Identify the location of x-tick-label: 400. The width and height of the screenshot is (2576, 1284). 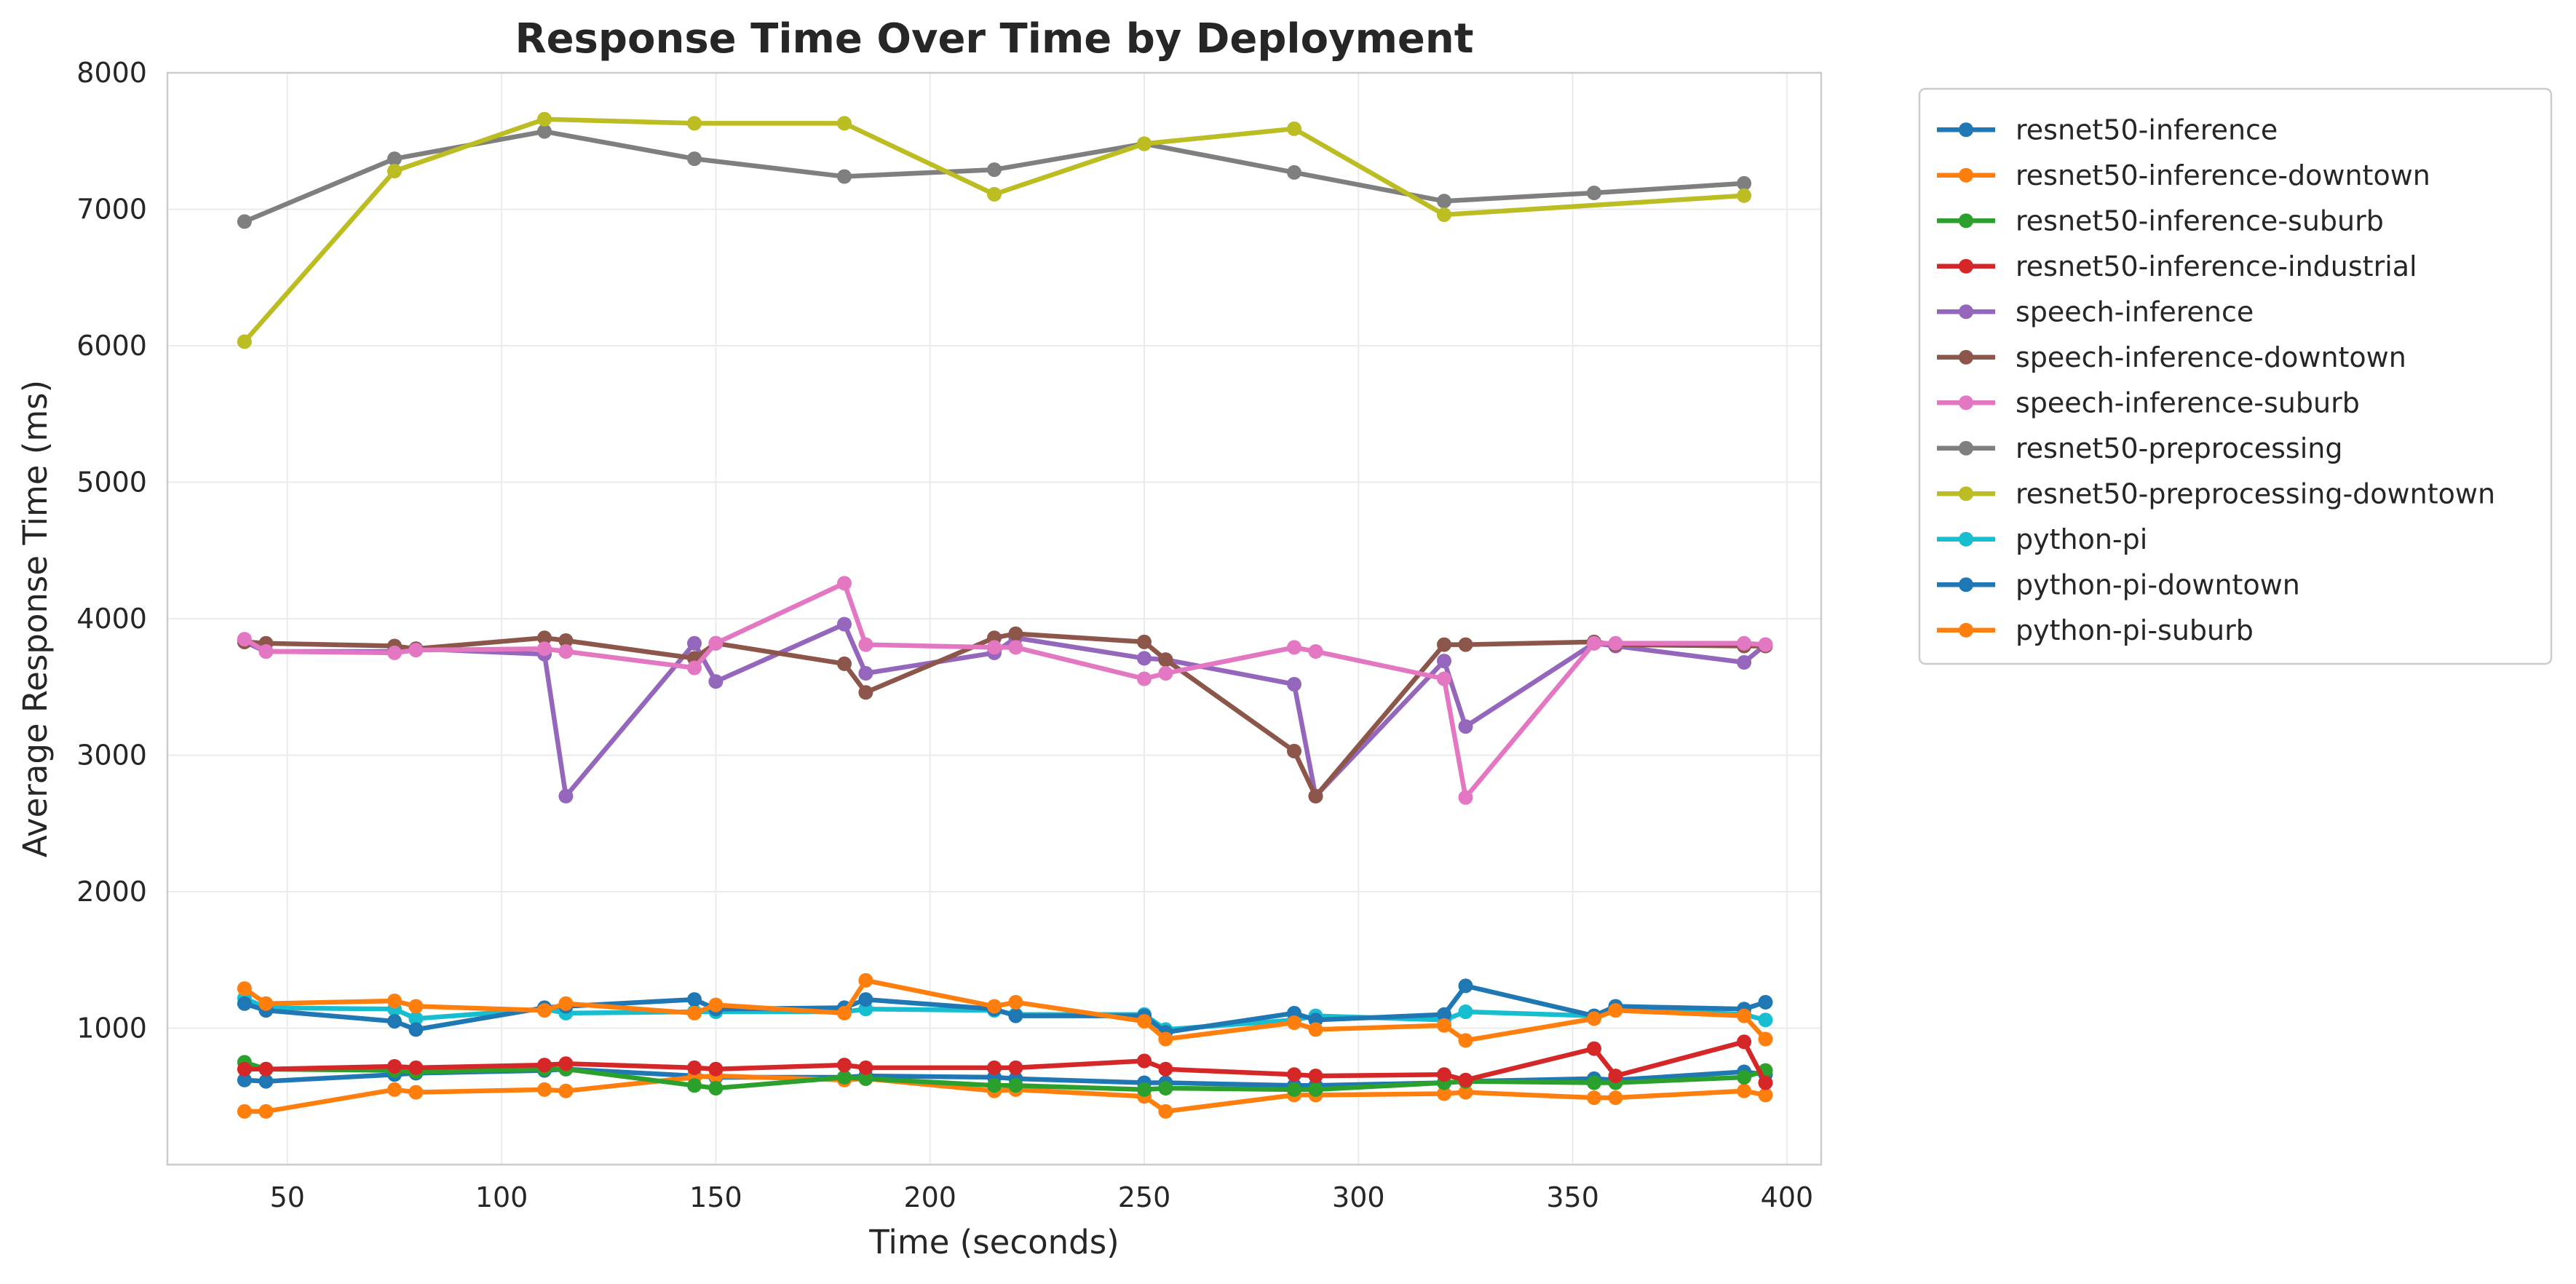
(1787, 1197).